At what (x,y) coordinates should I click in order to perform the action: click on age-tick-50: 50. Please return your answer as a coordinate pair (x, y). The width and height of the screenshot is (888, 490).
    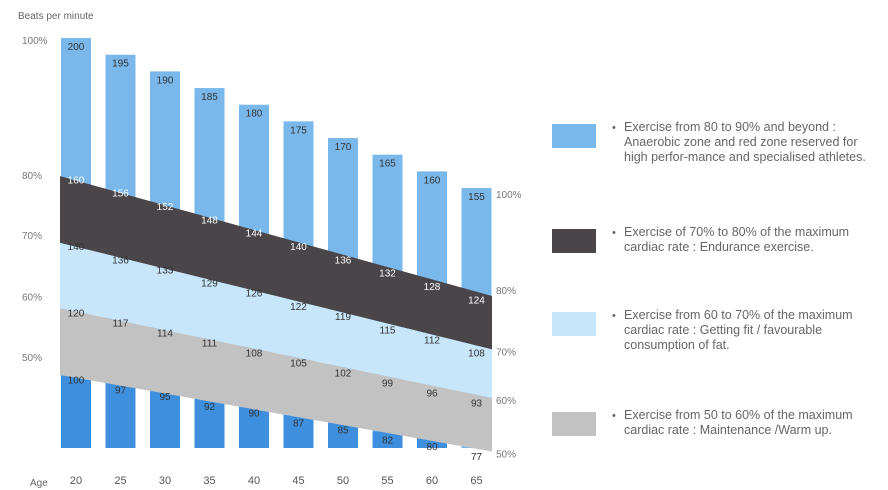
    Looking at the image, I should click on (343, 481).